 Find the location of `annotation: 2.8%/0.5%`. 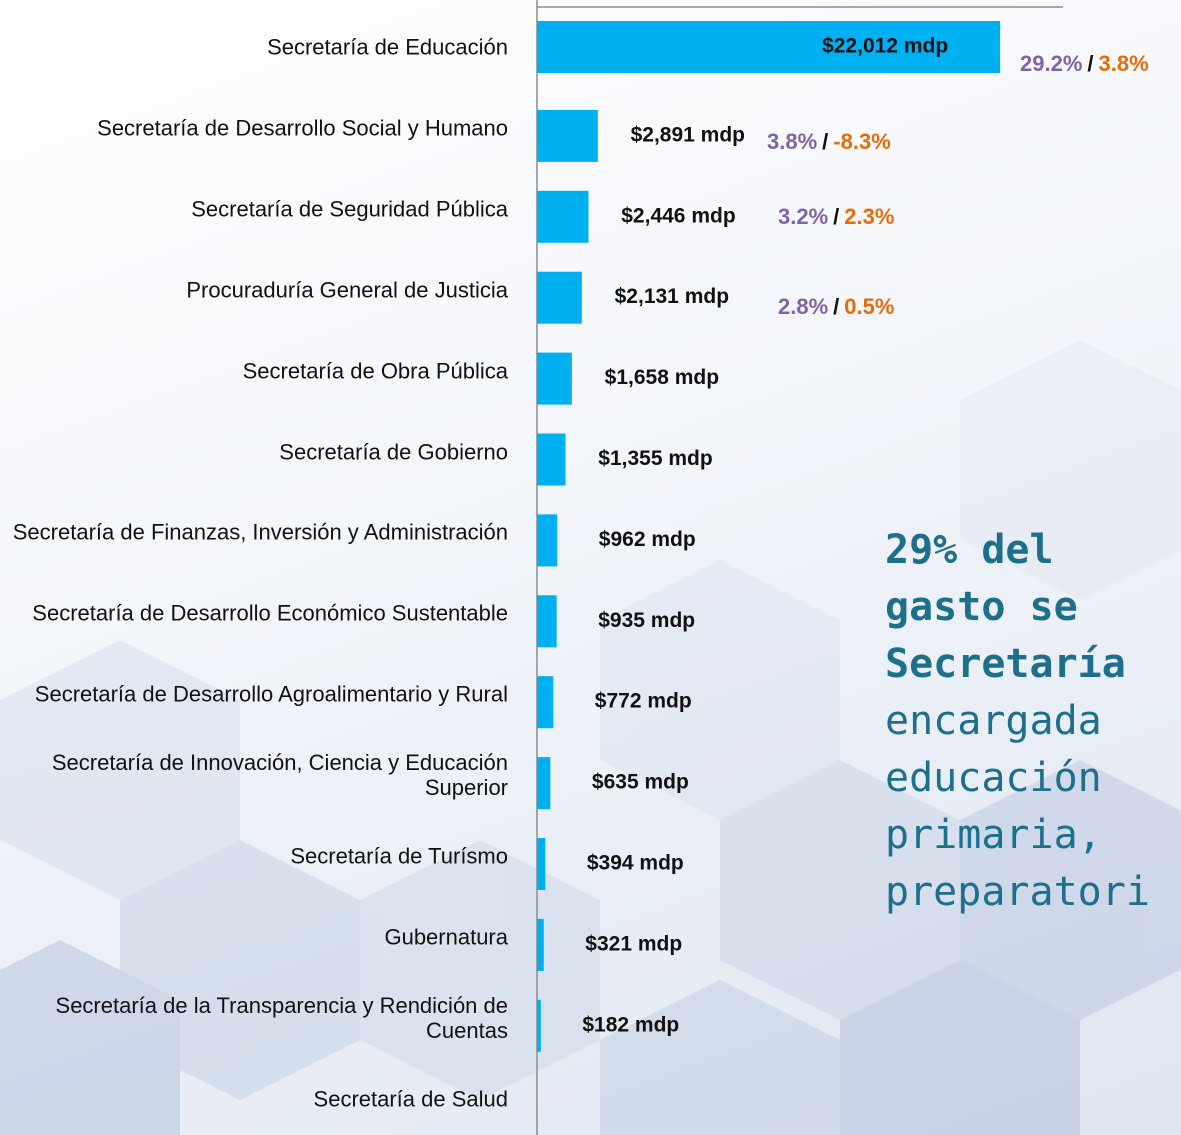

annotation: 2.8%/0.5% is located at coordinates (836, 306).